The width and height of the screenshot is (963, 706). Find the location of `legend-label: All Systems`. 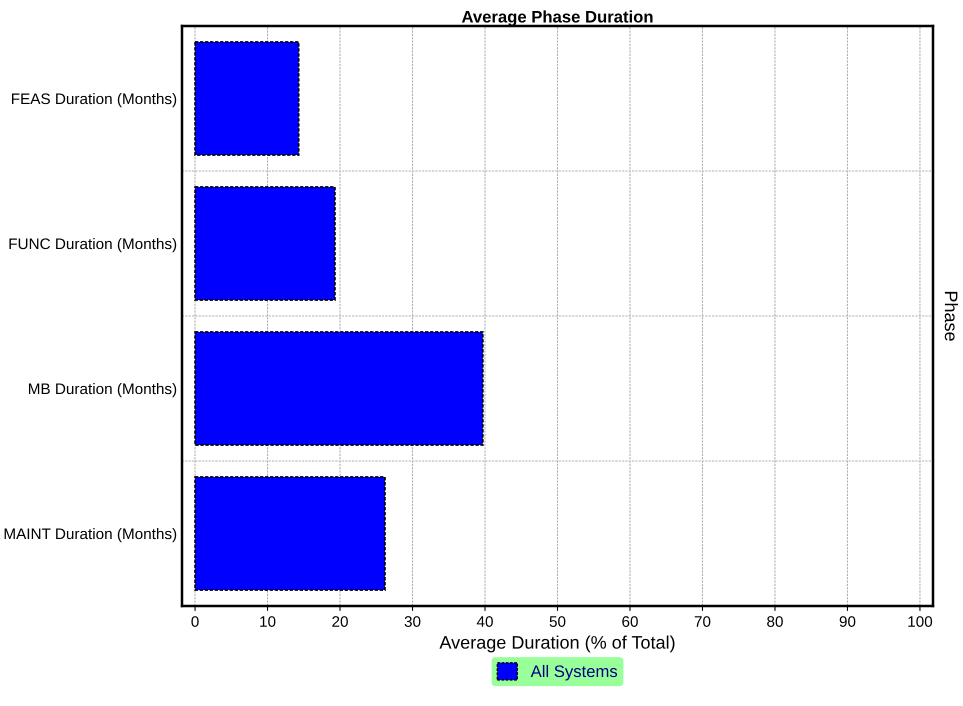

legend-label: All Systems is located at coordinates (574, 672).